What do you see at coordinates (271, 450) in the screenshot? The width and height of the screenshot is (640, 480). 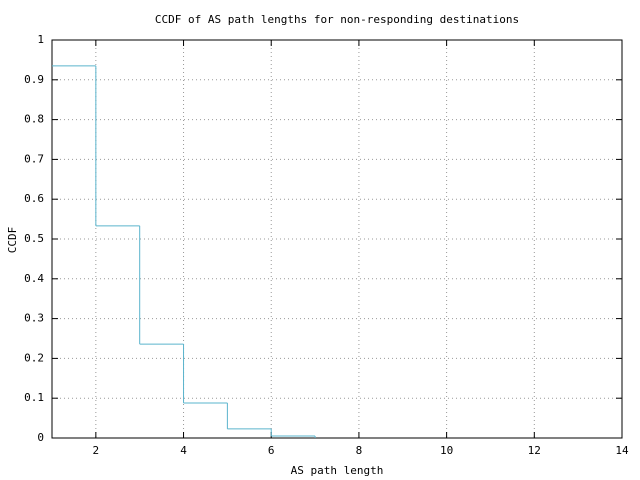 I see `x-tick-label: 6` at bounding box center [271, 450].